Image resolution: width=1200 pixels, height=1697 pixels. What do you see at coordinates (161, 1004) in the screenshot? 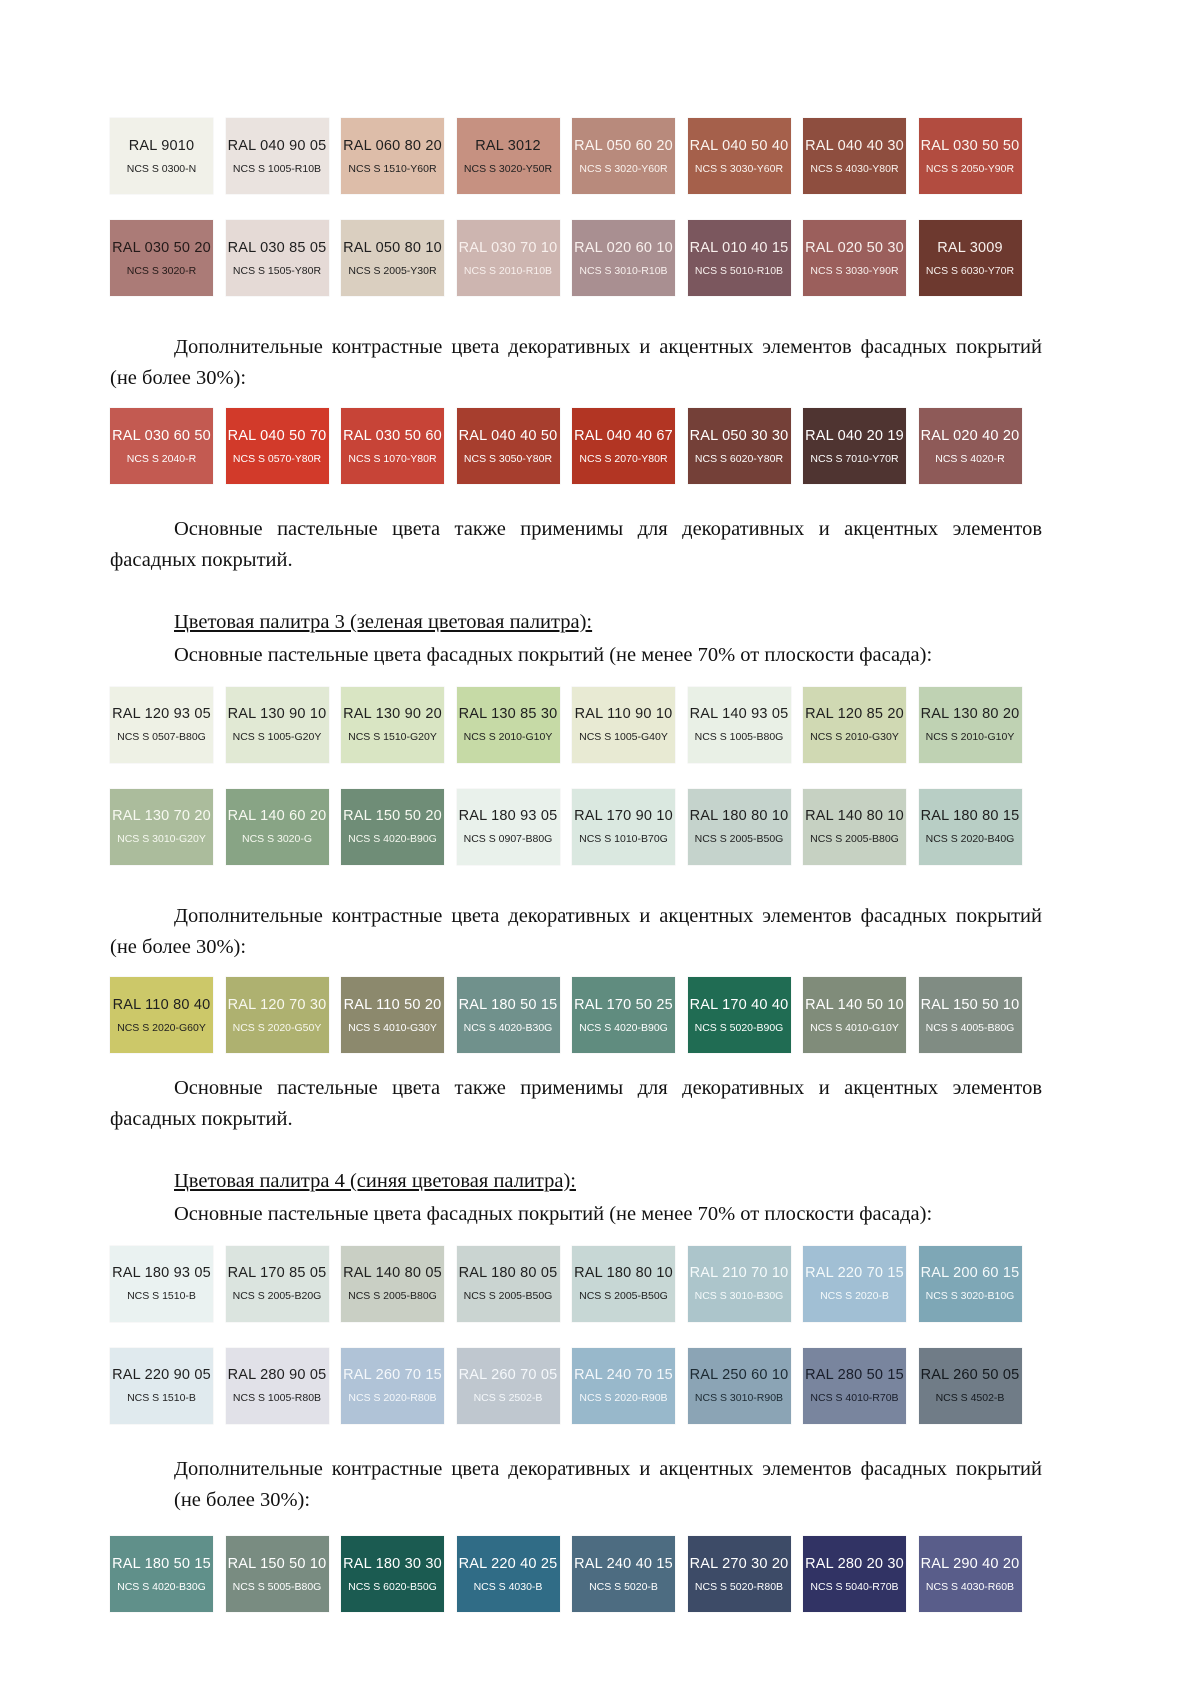
I see `ral-code-label: RAL 110 80 40` at bounding box center [161, 1004].